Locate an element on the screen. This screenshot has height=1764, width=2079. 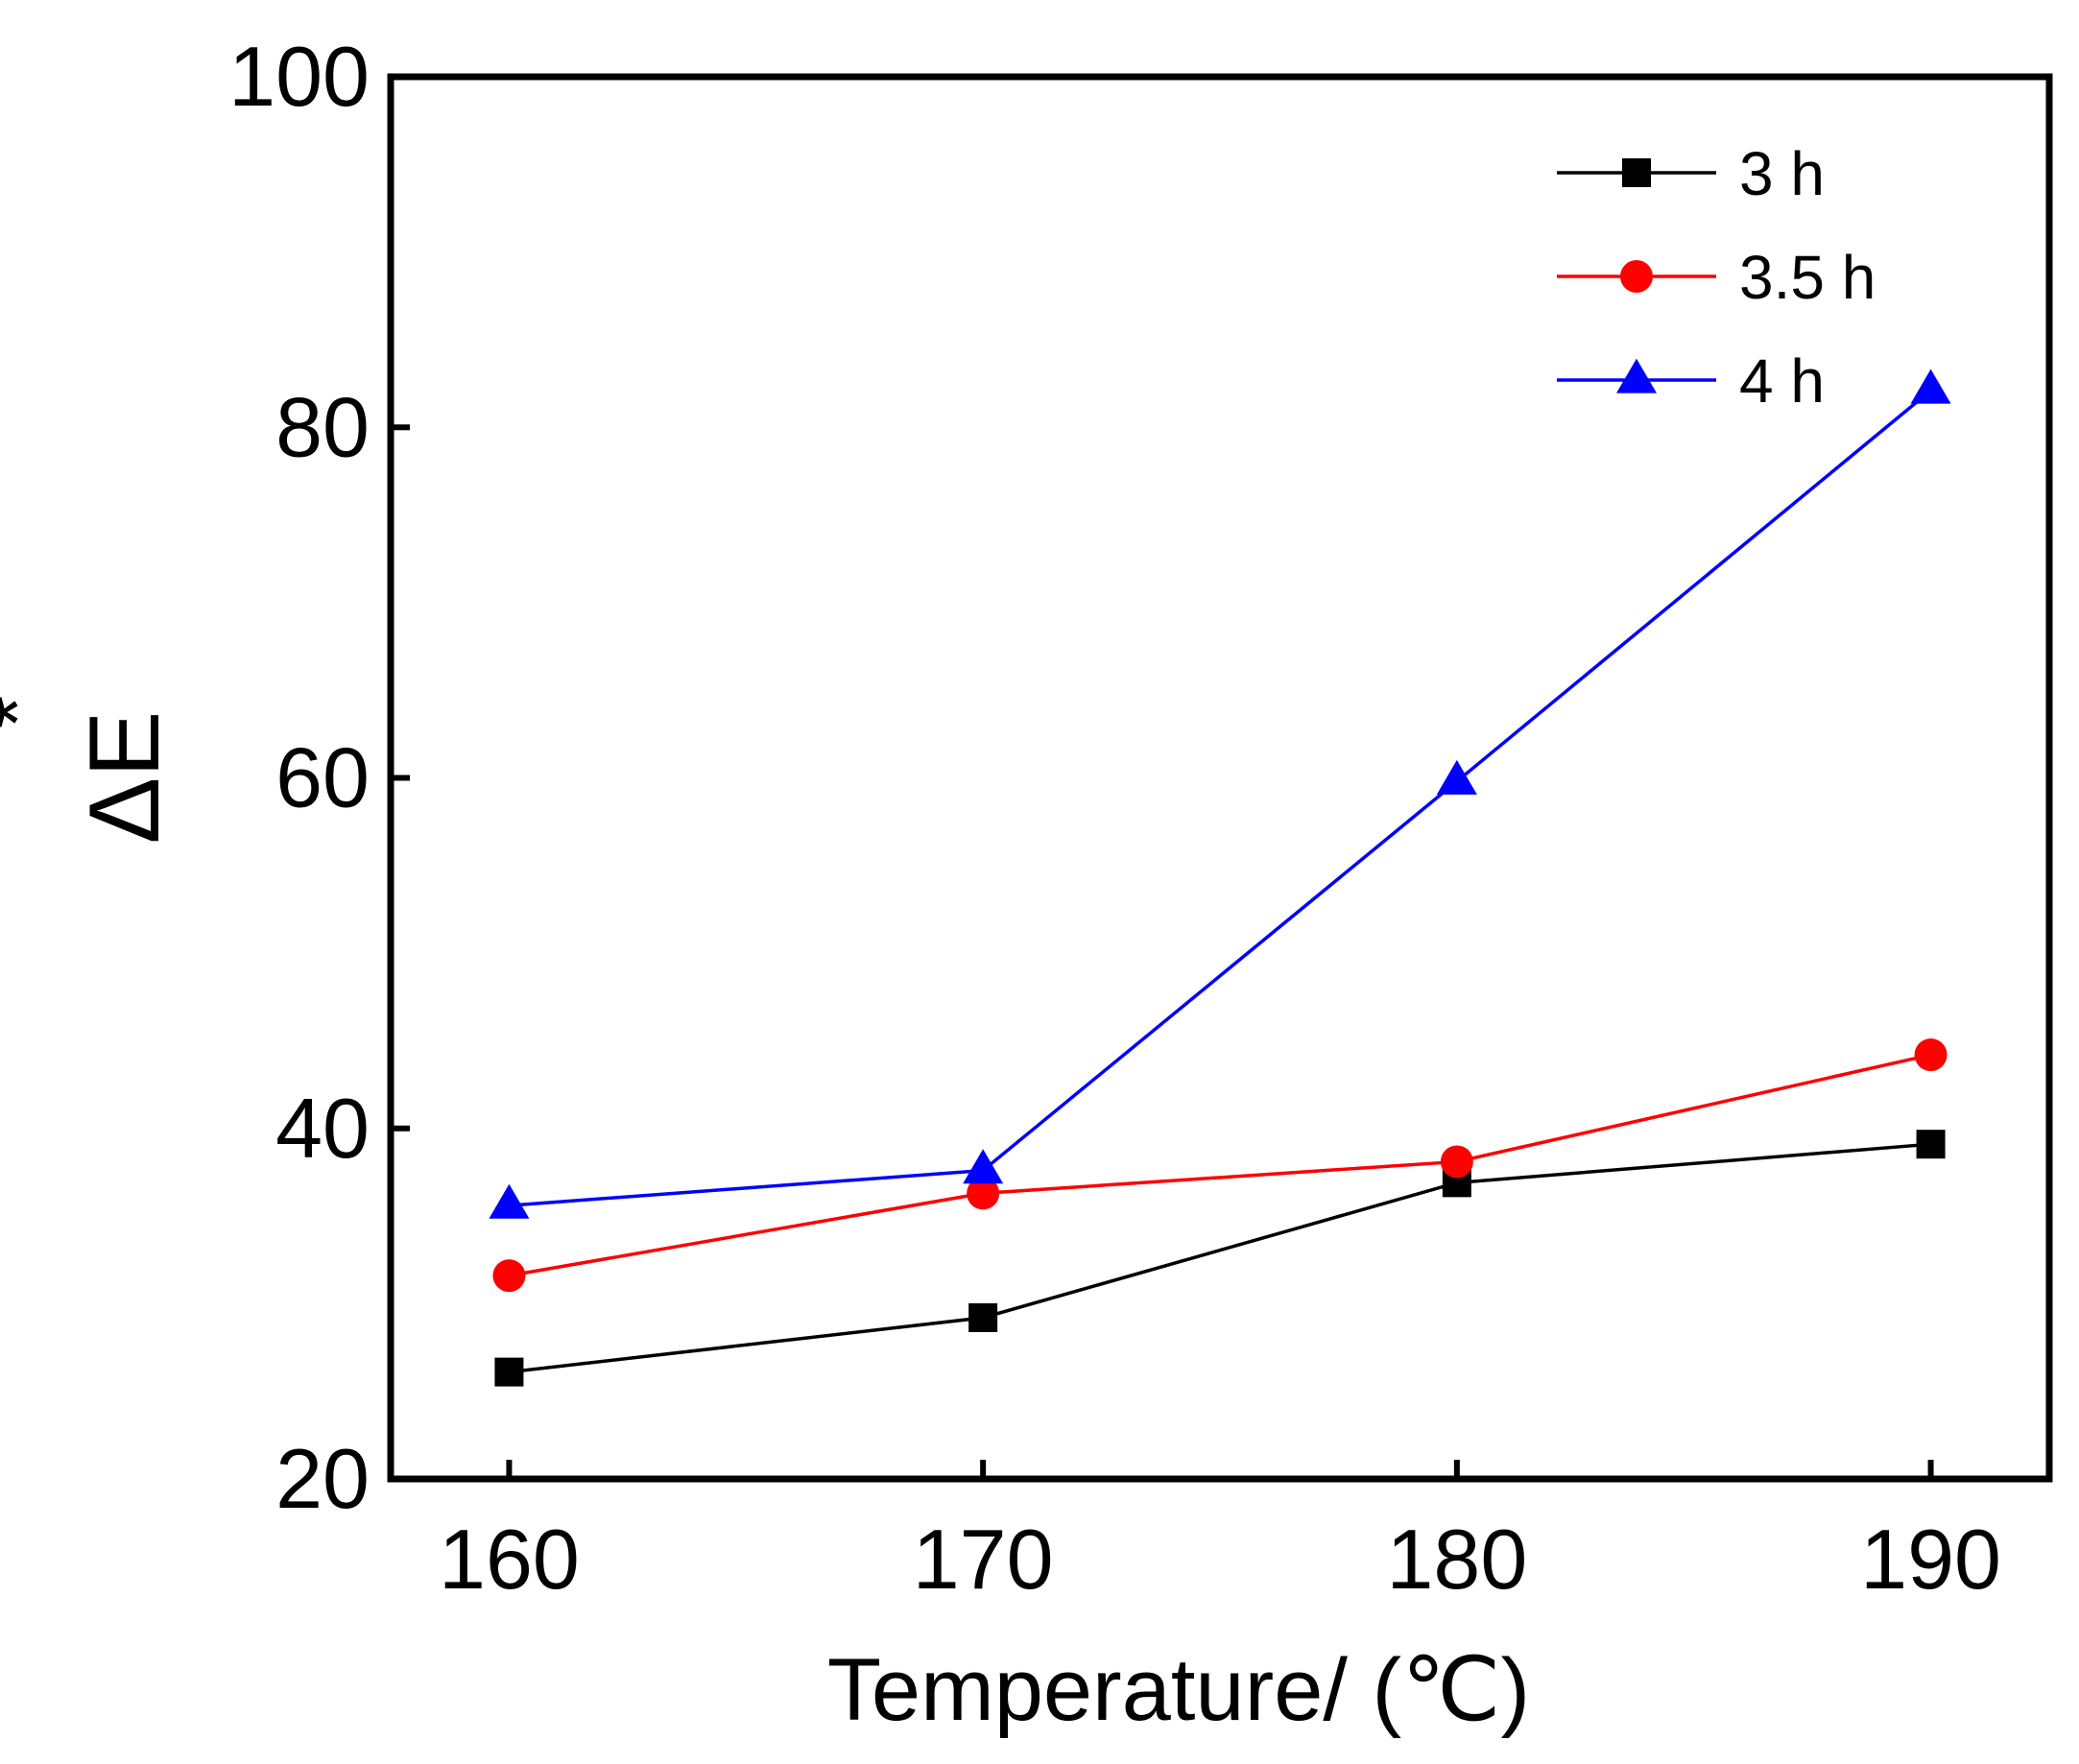
legend-item: 3.5 h is located at coordinates (1716, 278).